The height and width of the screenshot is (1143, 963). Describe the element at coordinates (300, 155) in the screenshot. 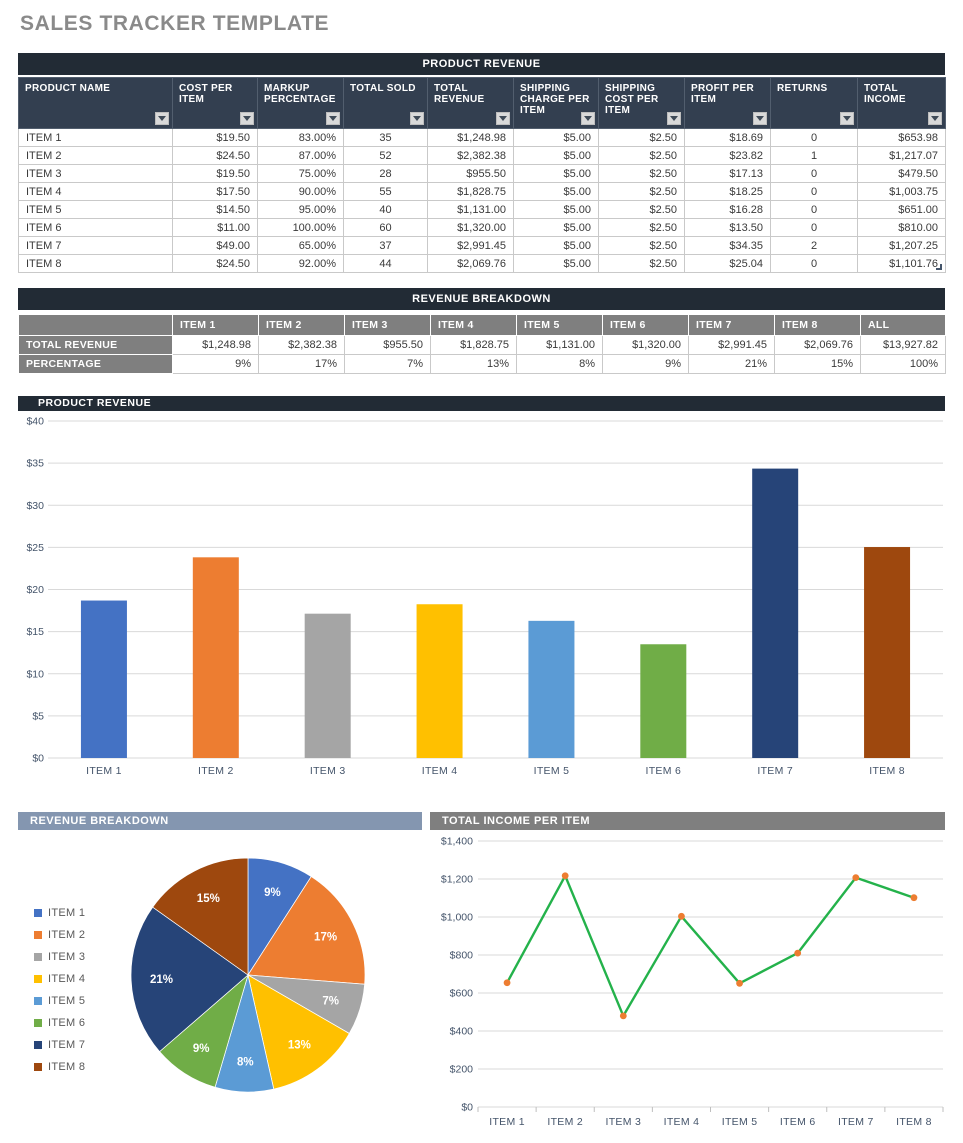

I see `table-cell: 87.00%` at that location.